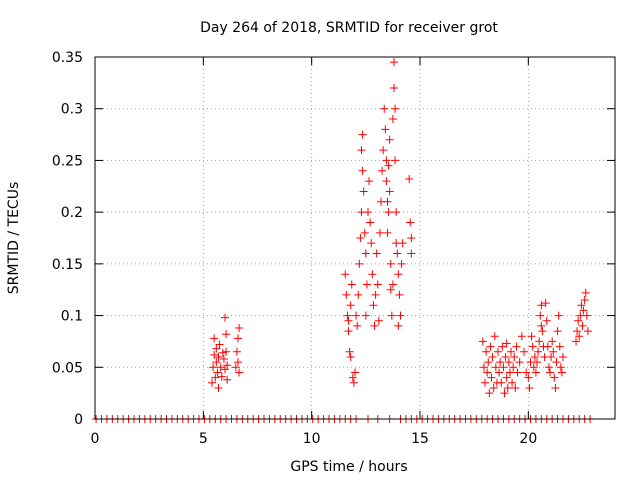  I want to click on y-tick-label: 0.1, so click(72, 317).